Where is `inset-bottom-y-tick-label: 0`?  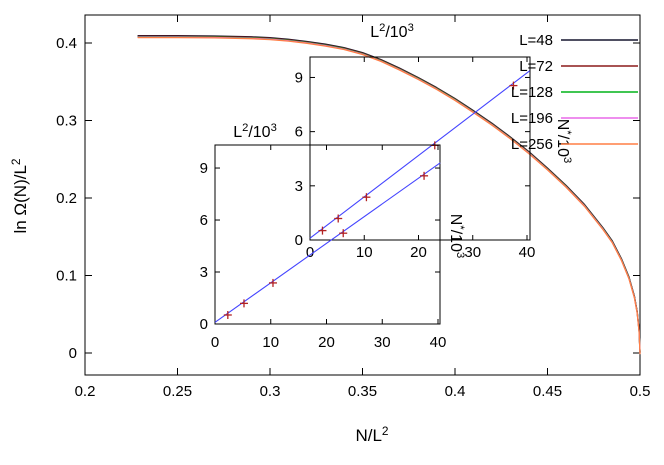
inset-bottom-y-tick-label: 0 is located at coordinates (204, 324).